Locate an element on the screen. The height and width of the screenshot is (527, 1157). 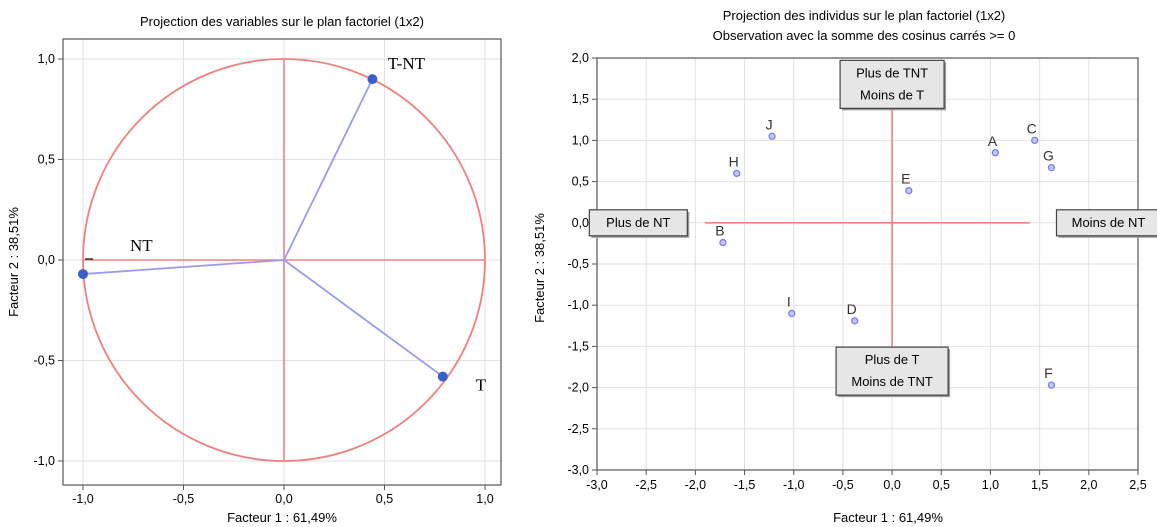
box-bottom-frame is located at coordinates (892, 371).